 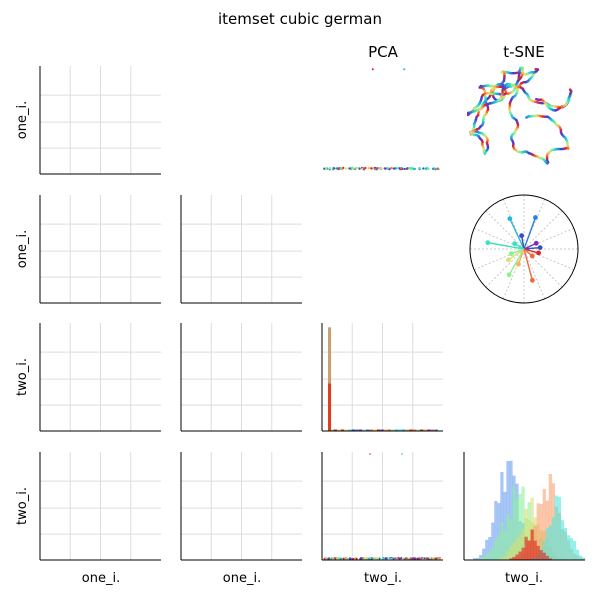 I want to click on figure-title: itemset cubic german, so click(x=300, y=19).